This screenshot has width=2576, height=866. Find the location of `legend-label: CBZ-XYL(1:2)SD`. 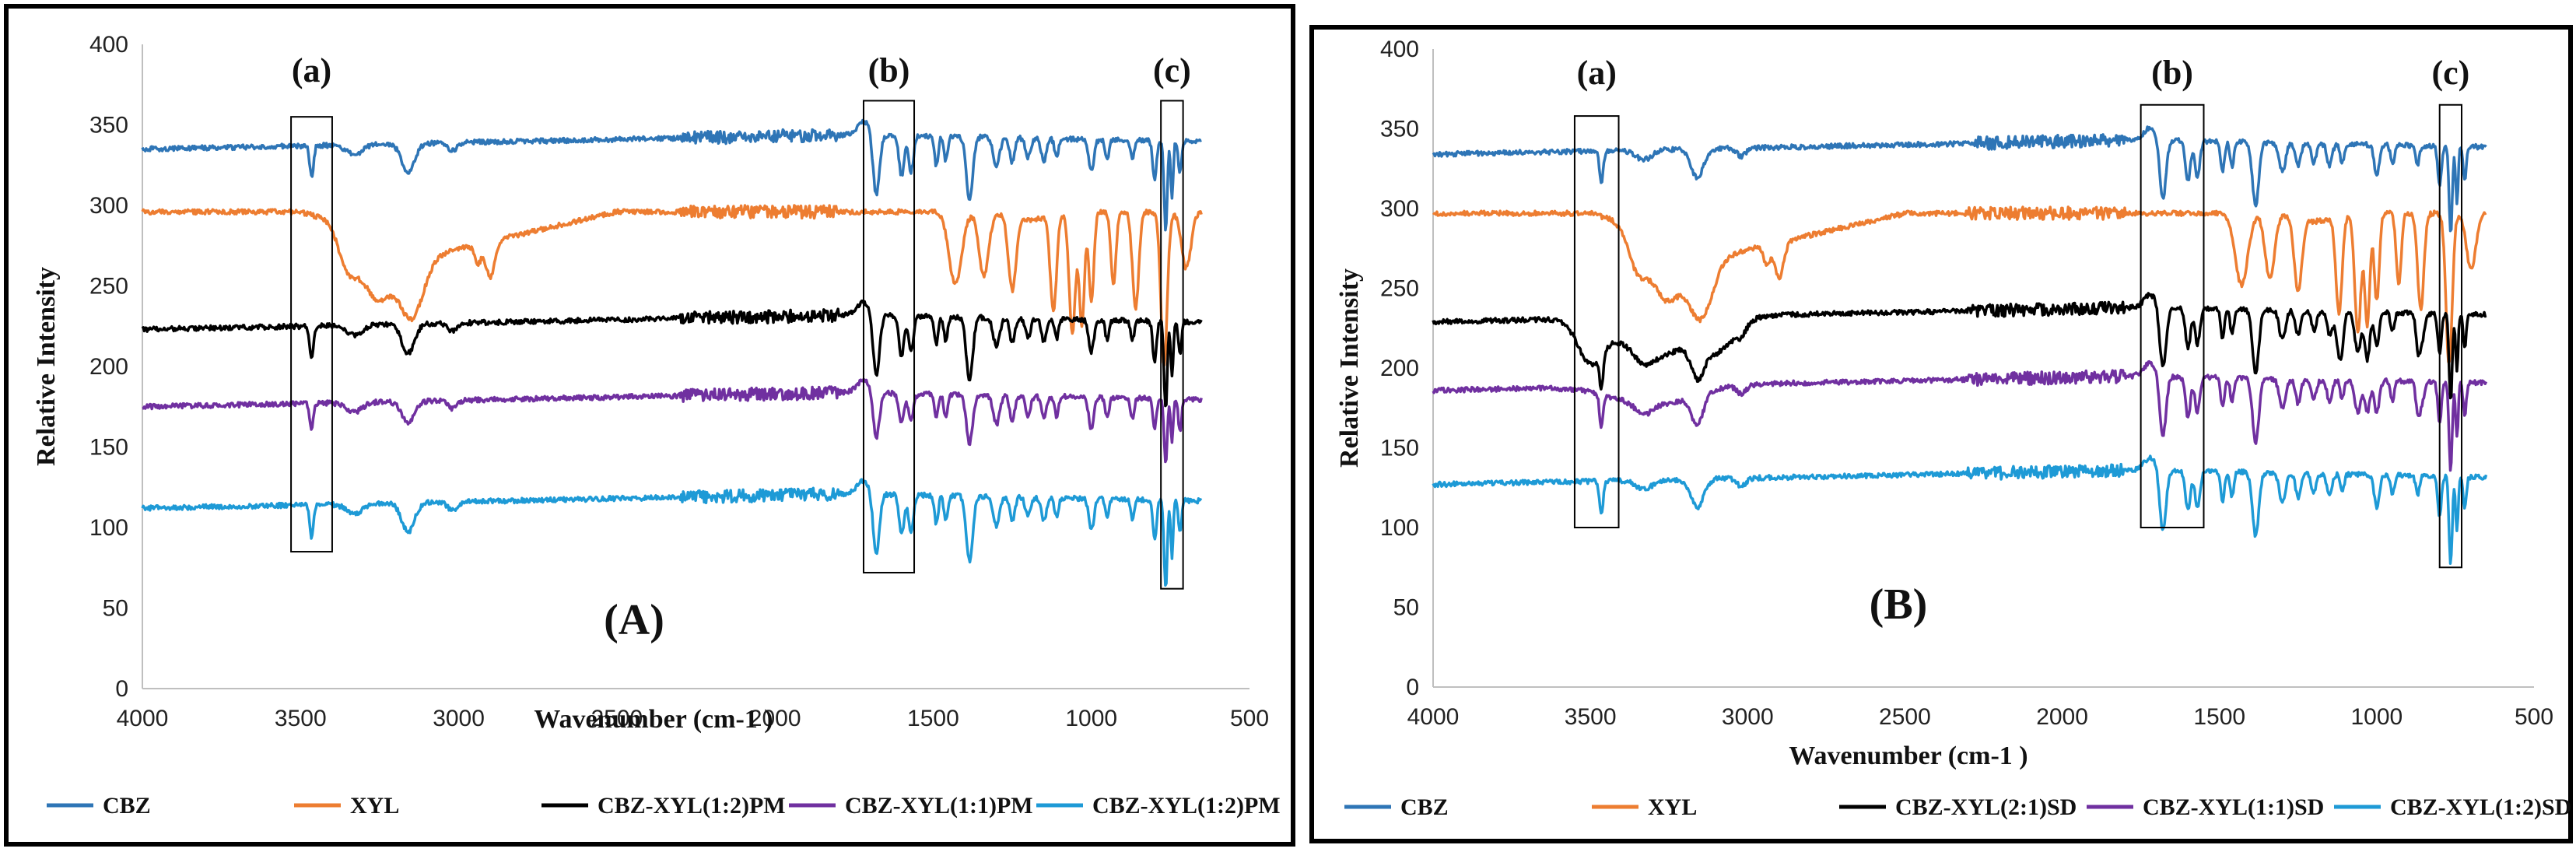

legend-label: CBZ-XYL(1:2)SD is located at coordinates (2480, 807).